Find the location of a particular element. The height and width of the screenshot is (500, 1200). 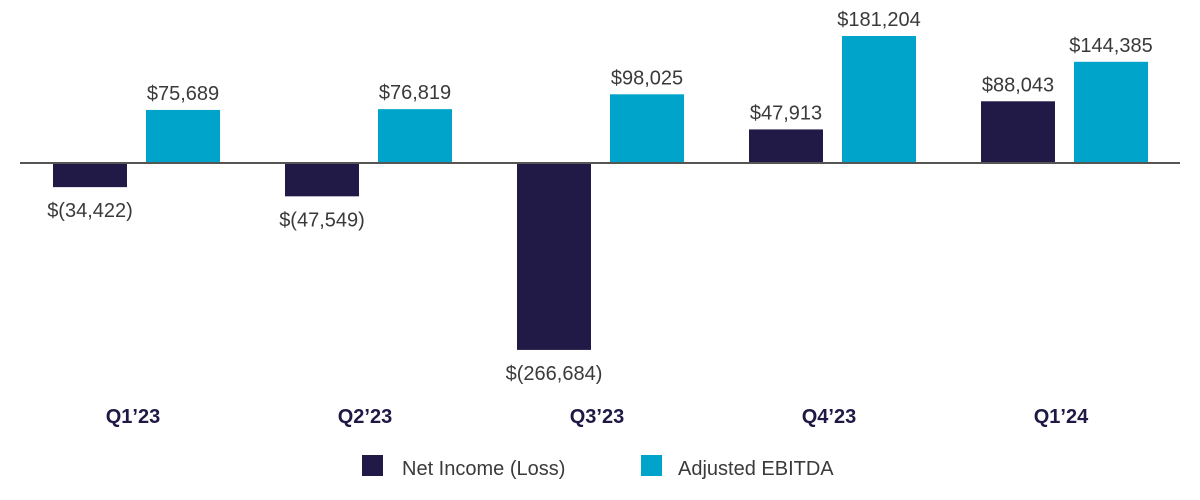

legend-label-adjusted-ebitda: Adjusted EBITDA is located at coordinates (756, 469).